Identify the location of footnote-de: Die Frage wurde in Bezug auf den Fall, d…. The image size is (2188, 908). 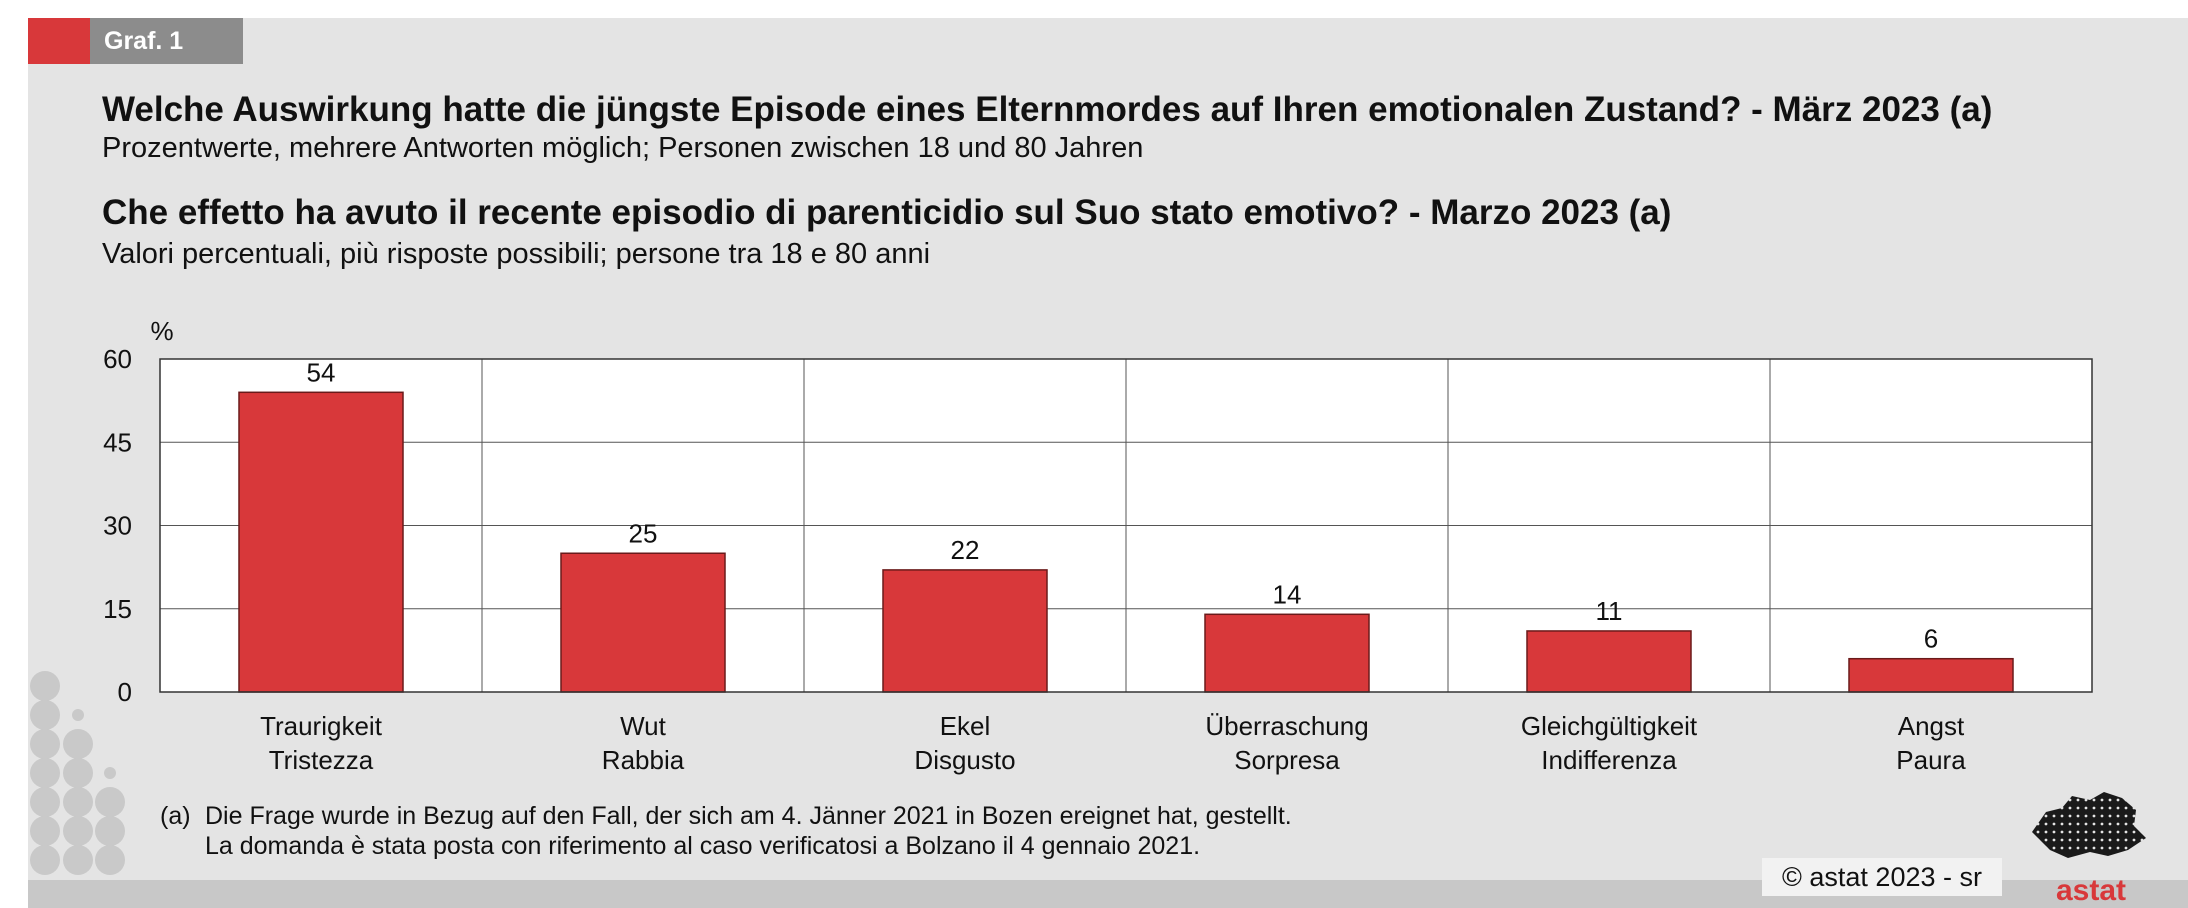
(748, 816).